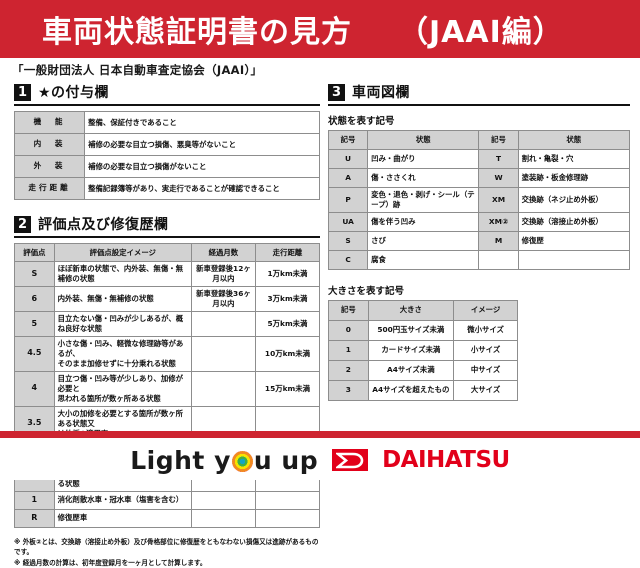 Image resolution: width=640 pixels, height=568 pixels. I want to click on state-desc-left: 変色・退色・剥げ・シール（テープ）跡, so click(423, 200).